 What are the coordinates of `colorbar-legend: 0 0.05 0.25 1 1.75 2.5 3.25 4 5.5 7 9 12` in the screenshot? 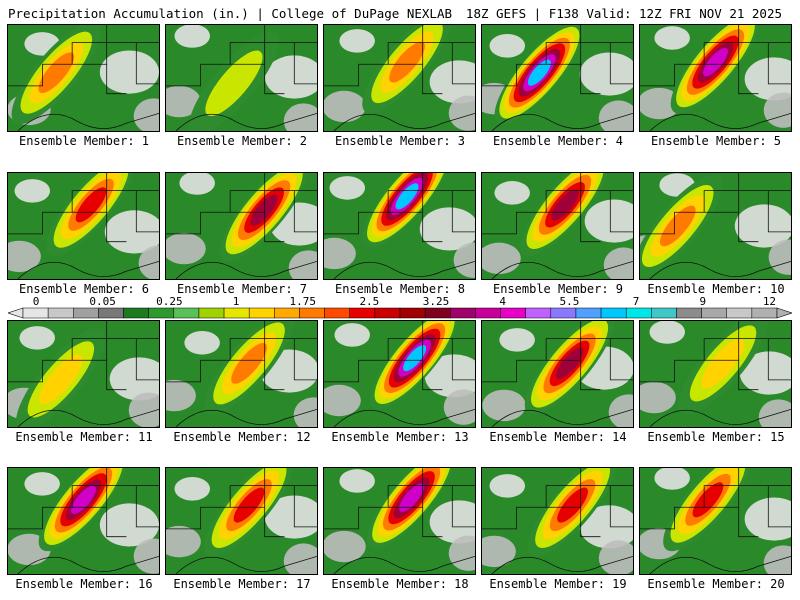 It's located at (400, 308).